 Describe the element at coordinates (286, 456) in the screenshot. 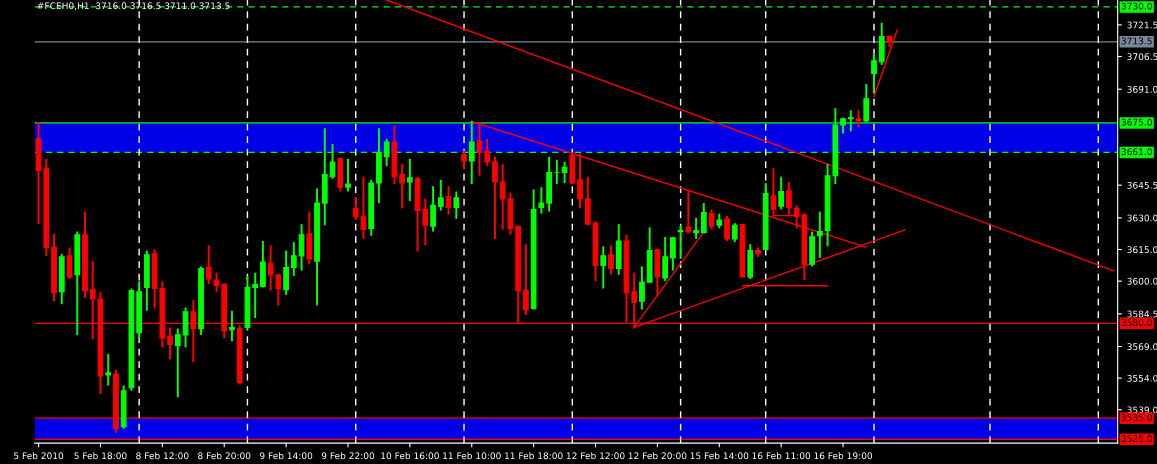

I see `x-tick-label: 9 Feb 14:00` at that location.